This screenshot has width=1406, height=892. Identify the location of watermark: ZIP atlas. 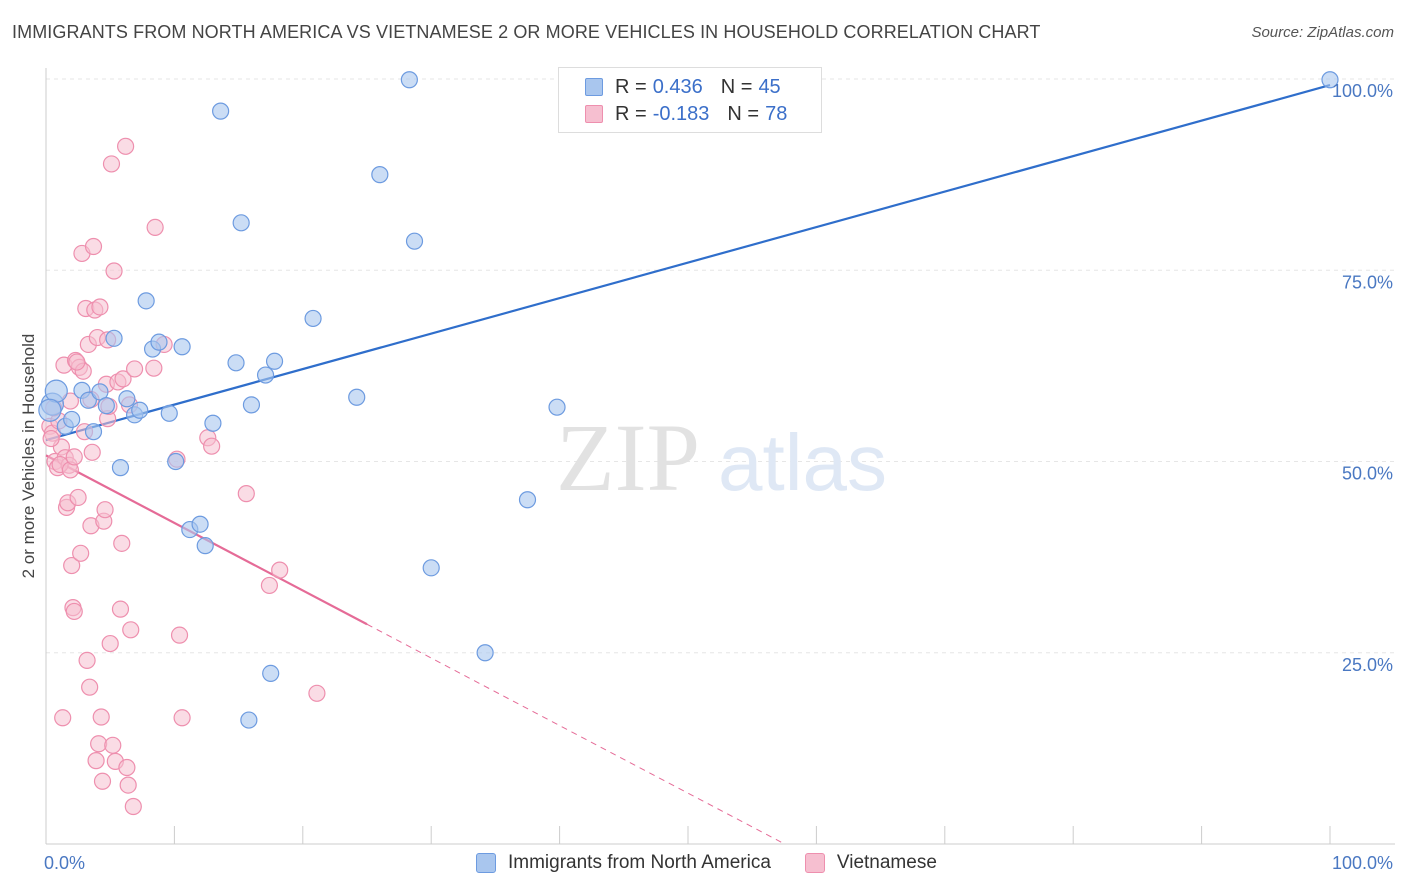
(721, 457).